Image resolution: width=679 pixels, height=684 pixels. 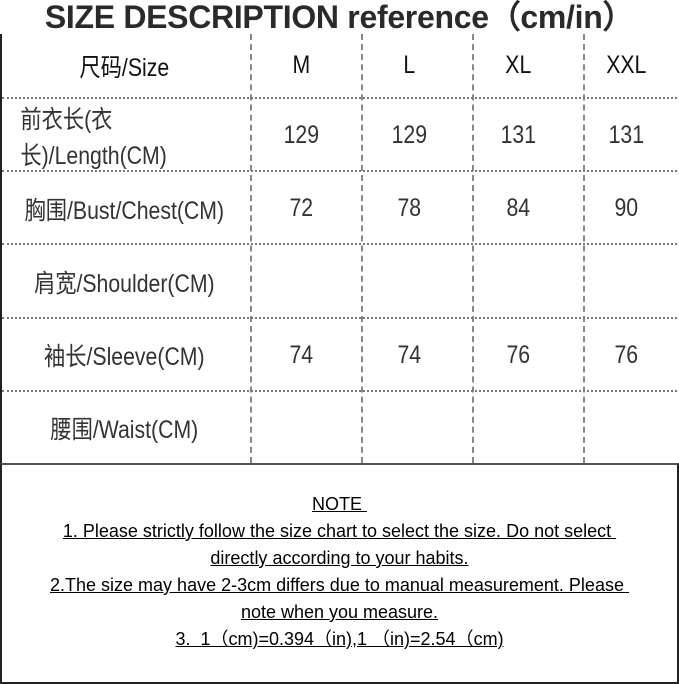 I want to click on size-header: XXL, so click(x=626, y=65).